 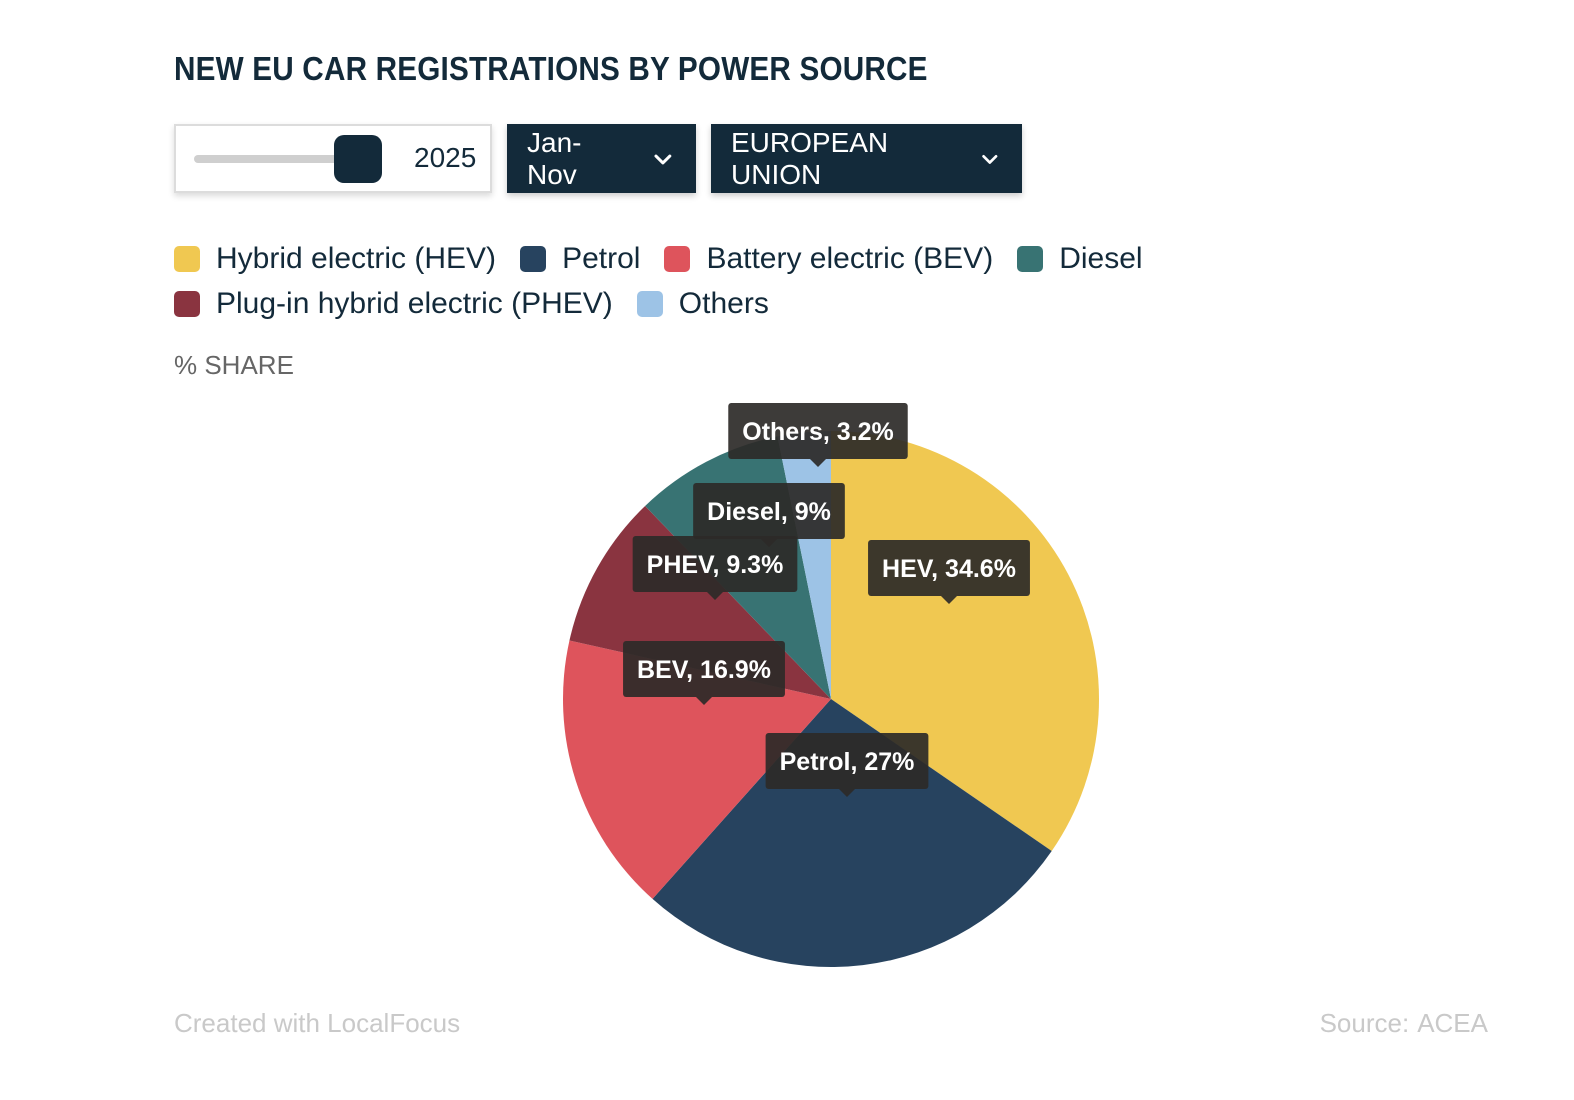 I want to click on region-dropdown: EUROPEAN UNION, so click(x=866, y=158).